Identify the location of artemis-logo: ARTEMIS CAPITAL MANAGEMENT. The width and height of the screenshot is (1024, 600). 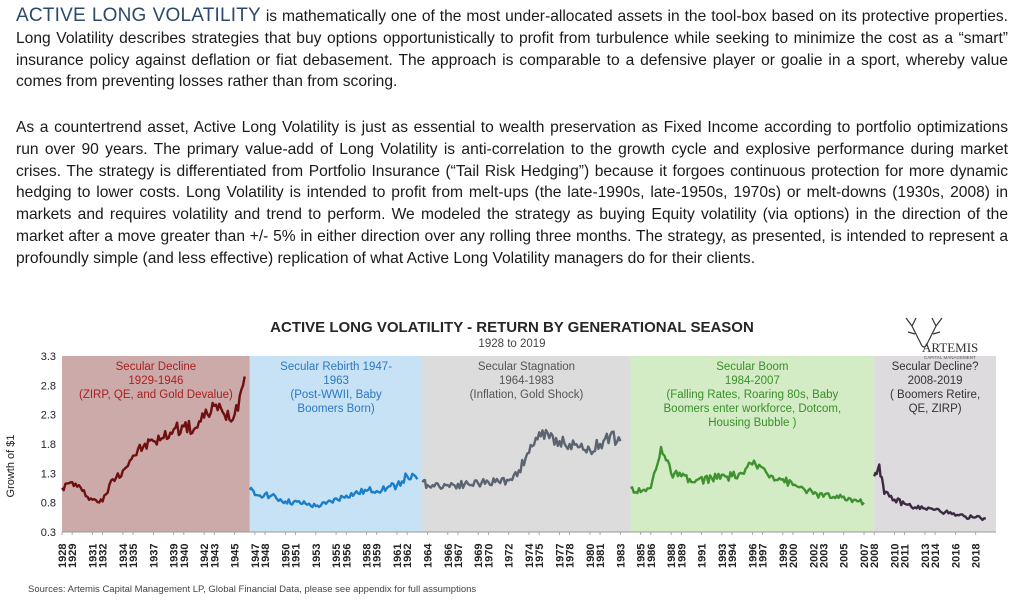
(941, 338).